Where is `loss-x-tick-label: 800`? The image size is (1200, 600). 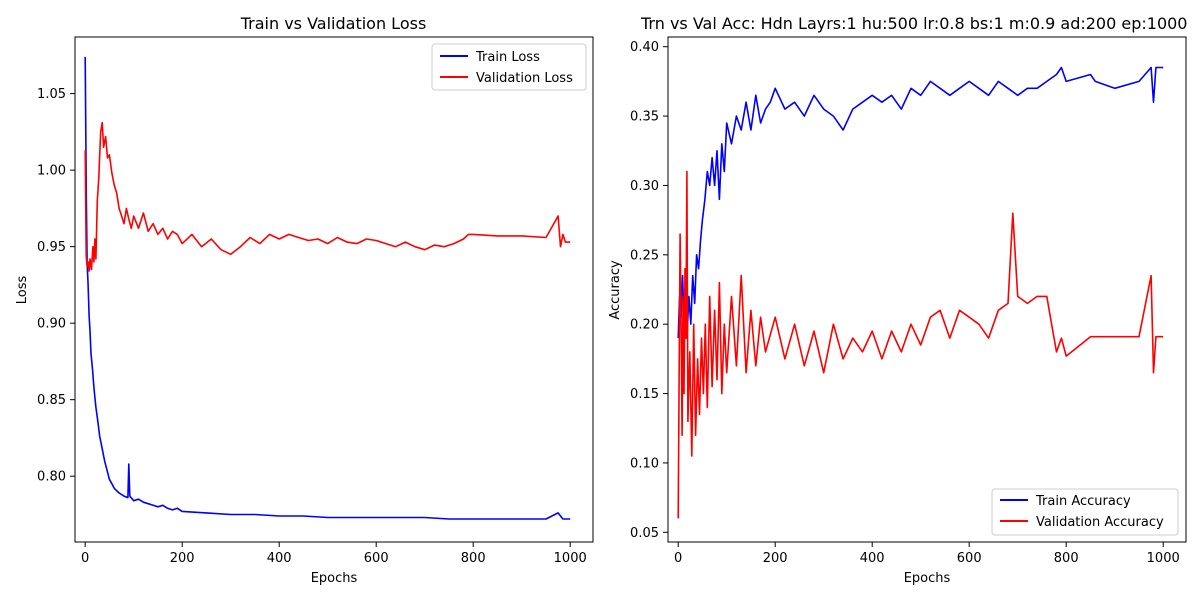
loss-x-tick-label: 800 is located at coordinates (473, 558).